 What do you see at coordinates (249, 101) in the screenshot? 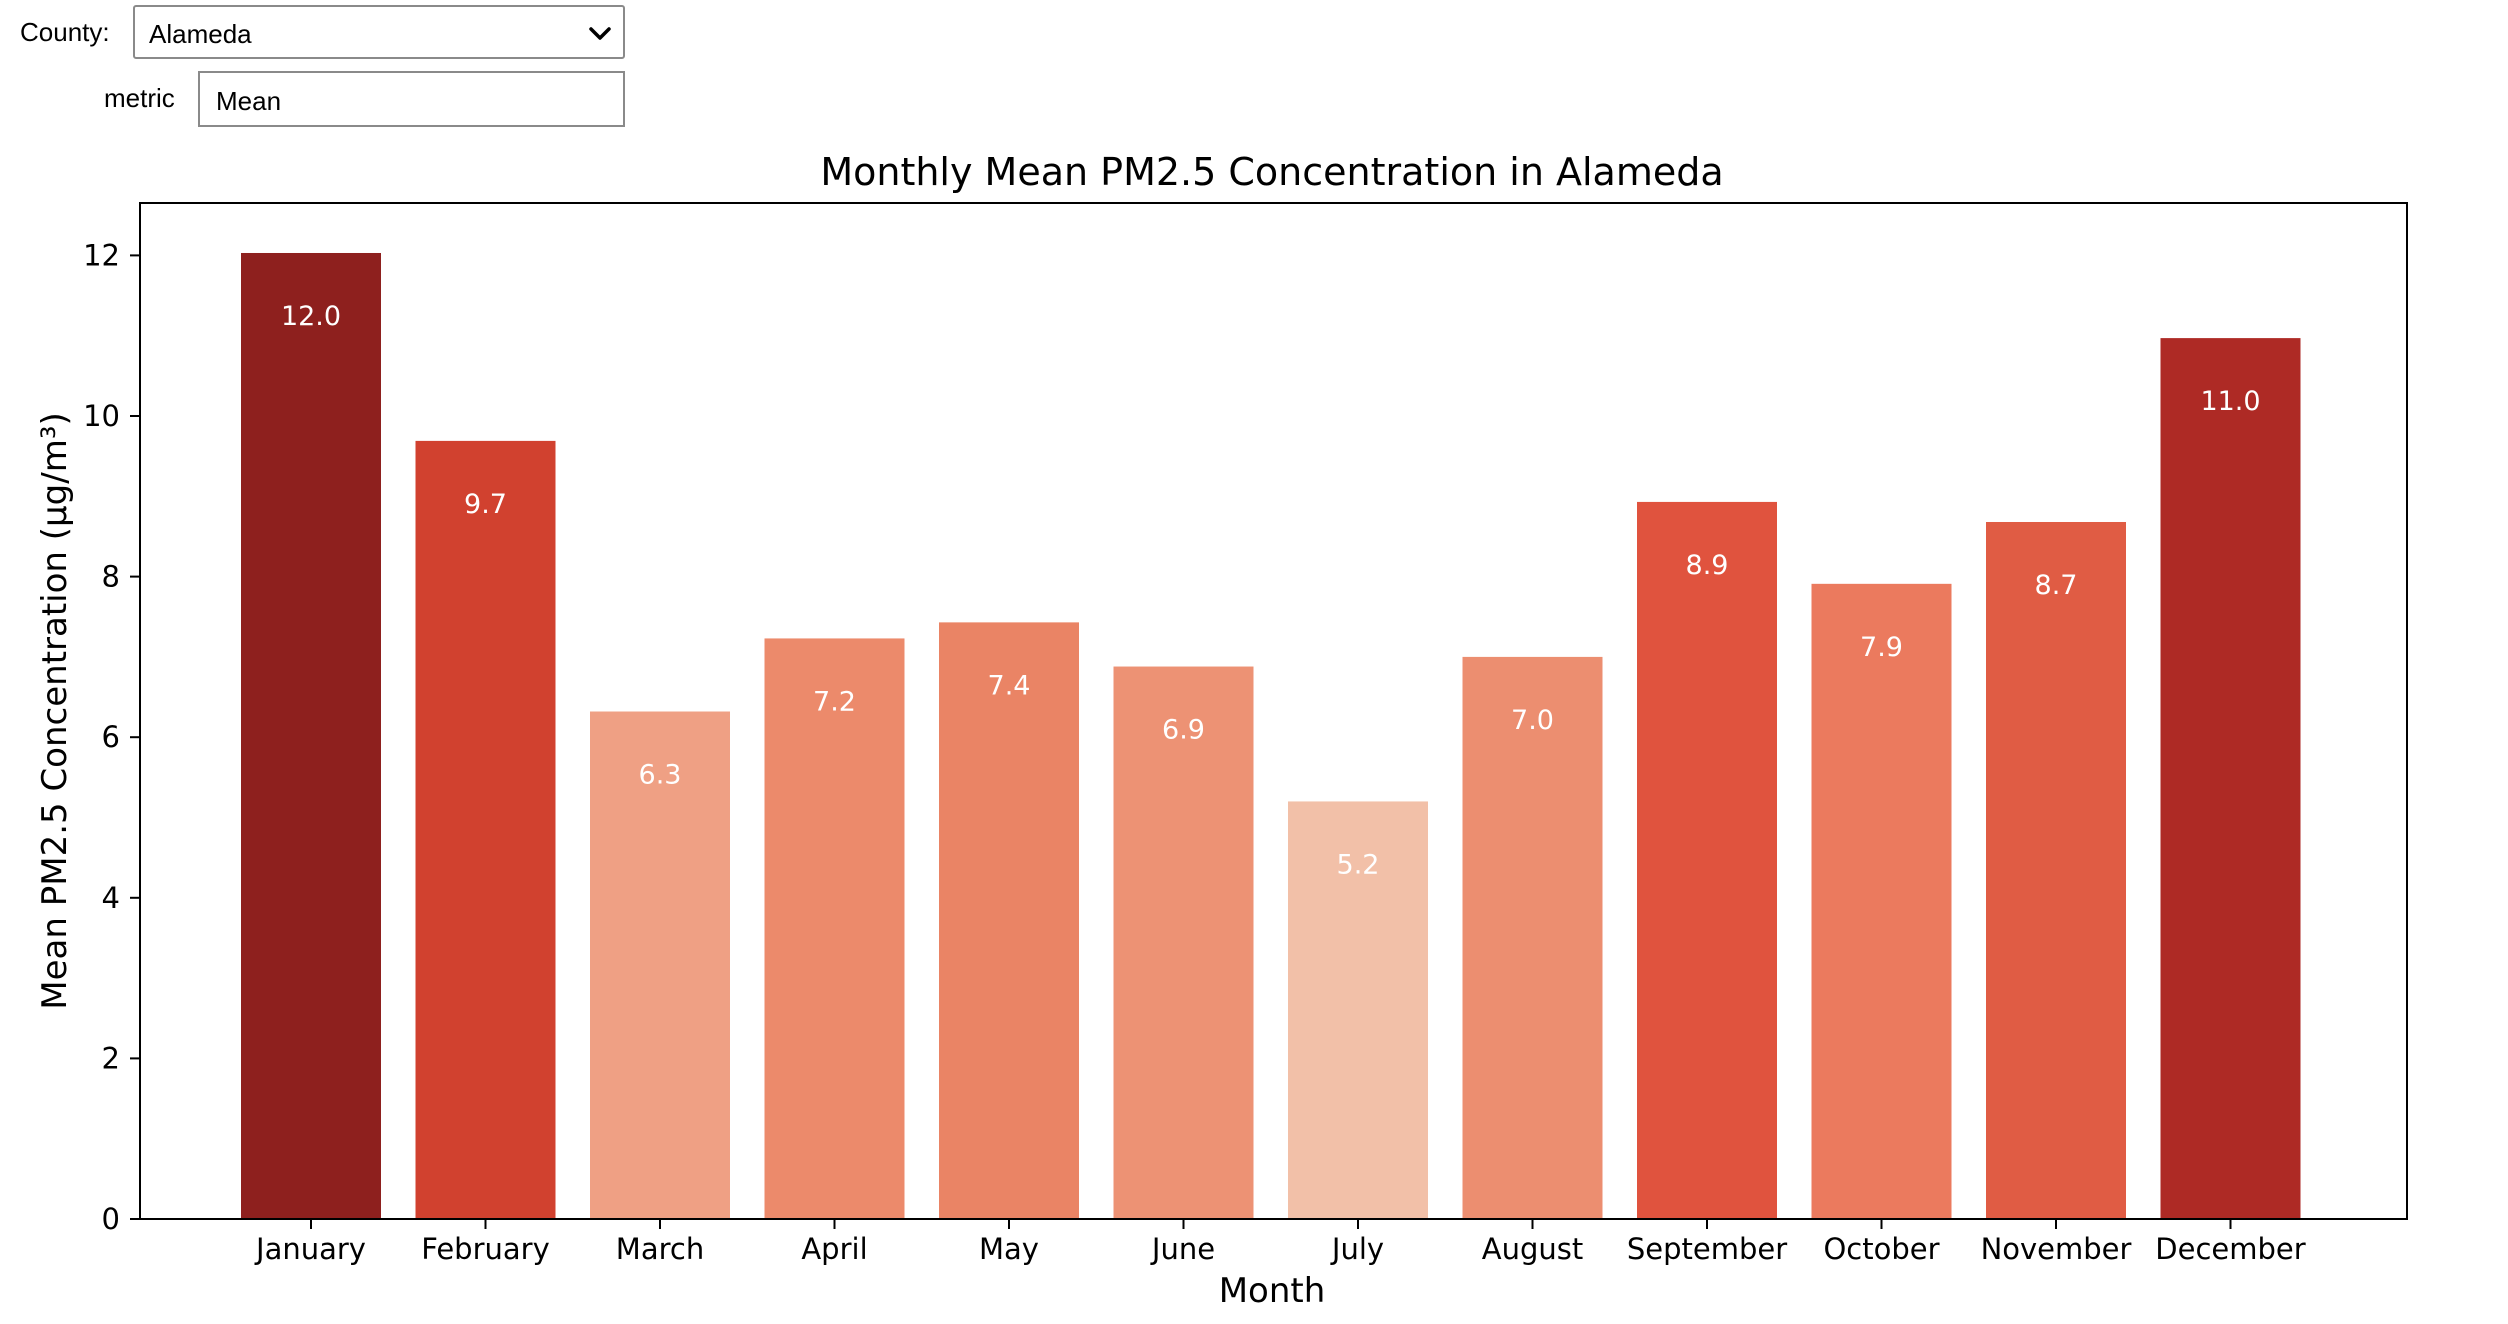
I see `metric-input-value: Mean` at bounding box center [249, 101].